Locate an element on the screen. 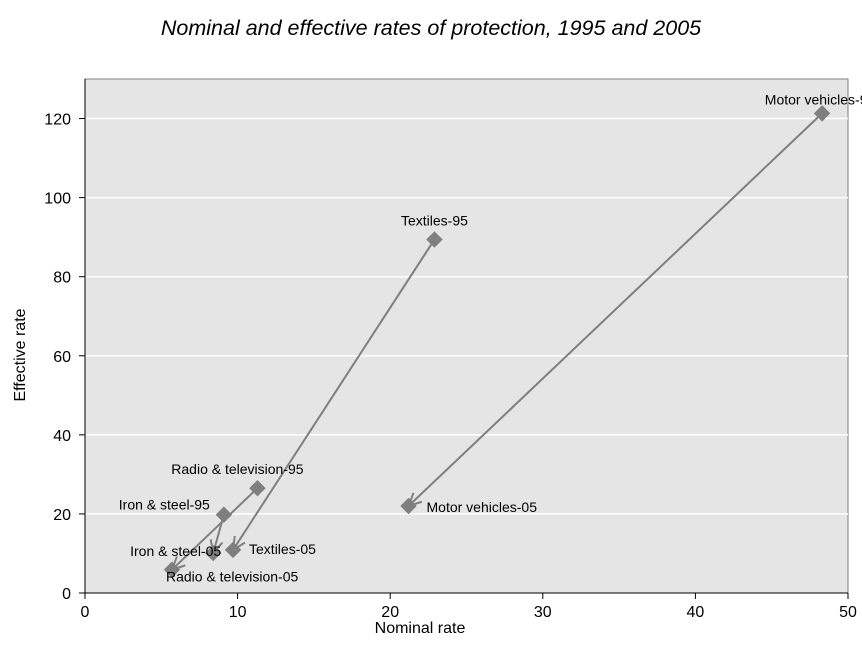 The height and width of the screenshot is (662, 862). x-axis-title: Nominal rate is located at coordinates (420, 628).